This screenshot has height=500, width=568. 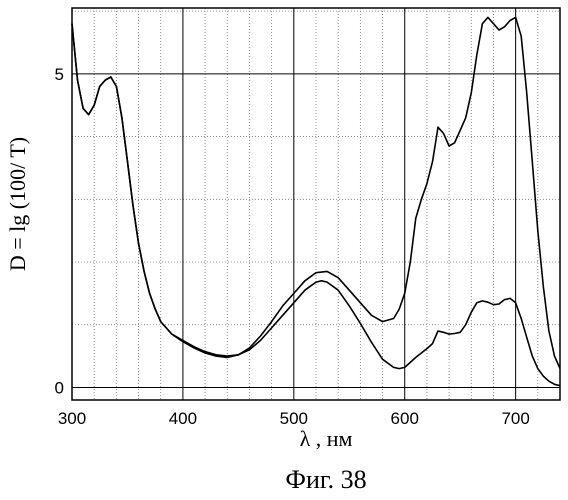 What do you see at coordinates (405, 418) in the screenshot?
I see `x-tick-label: 600` at bounding box center [405, 418].